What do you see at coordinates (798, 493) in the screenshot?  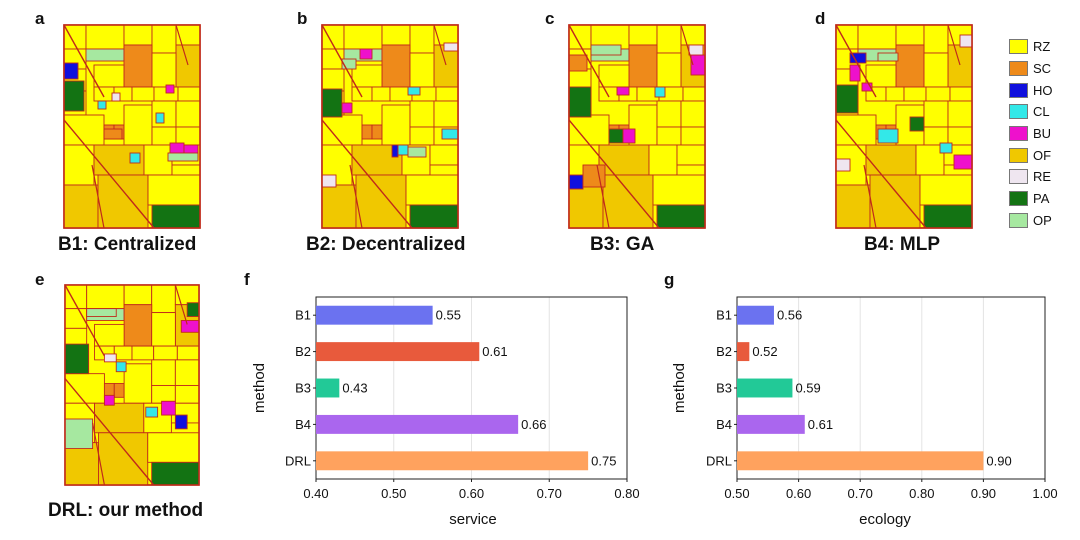 I see `x-tick-label: 0.60` at bounding box center [798, 493].